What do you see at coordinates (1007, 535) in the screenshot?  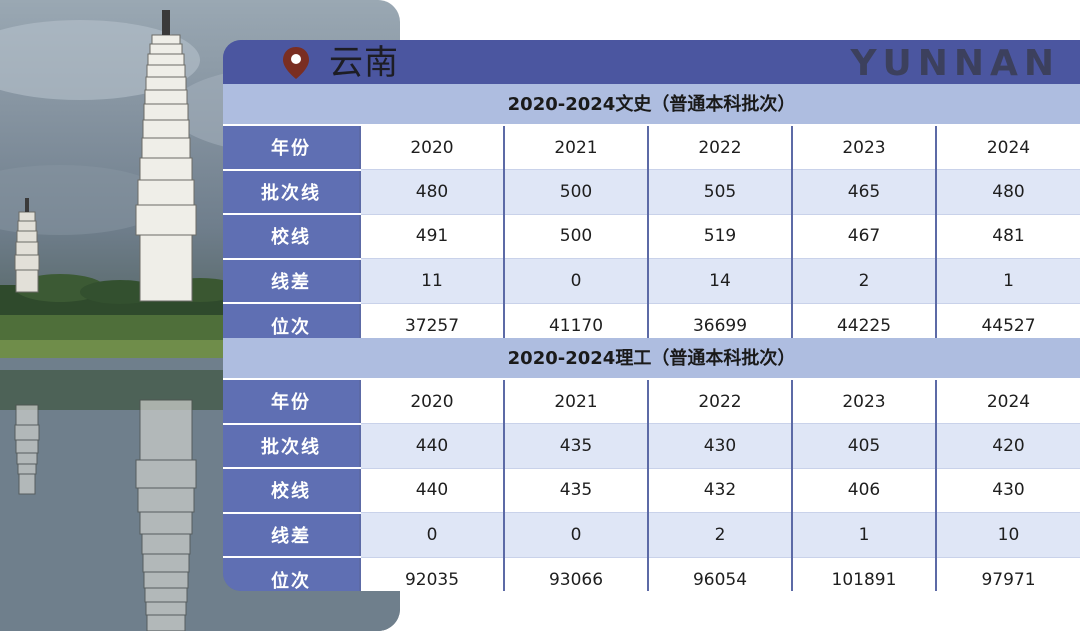 I see `table-cell: 10` at bounding box center [1007, 535].